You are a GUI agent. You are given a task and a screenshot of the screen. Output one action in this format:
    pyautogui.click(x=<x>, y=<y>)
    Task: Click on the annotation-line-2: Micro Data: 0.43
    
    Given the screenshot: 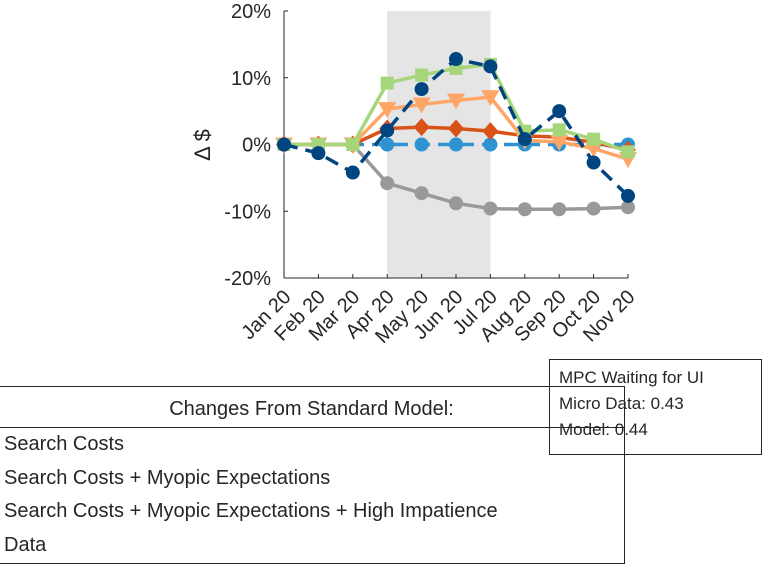 What is the action you would take?
    pyautogui.click(x=621, y=403)
    